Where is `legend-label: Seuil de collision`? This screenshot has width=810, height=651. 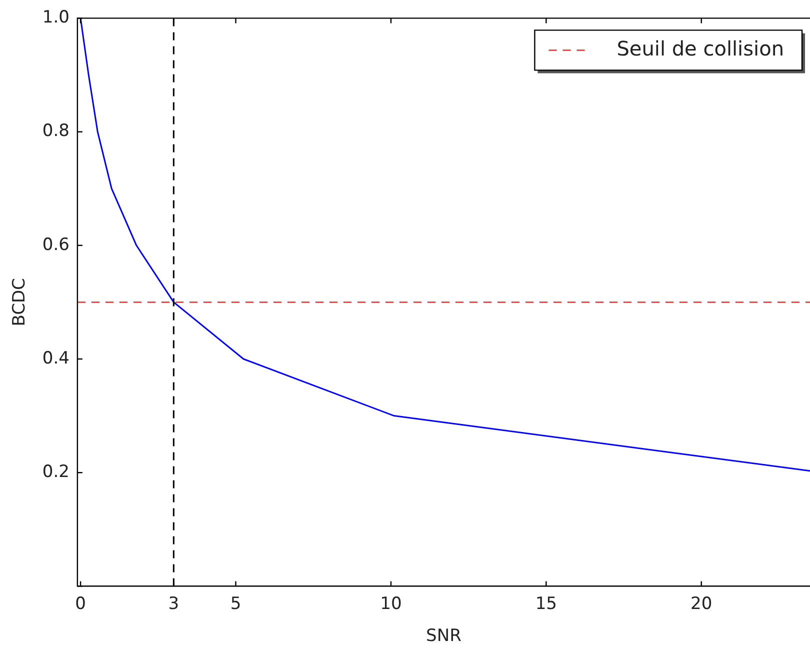 legend-label: Seuil de collision is located at coordinates (700, 48).